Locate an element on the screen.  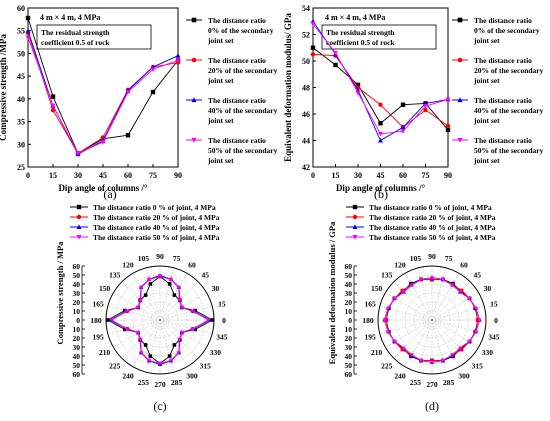
legend-label: 0% of the secondary is located at coordinates (241, 30).